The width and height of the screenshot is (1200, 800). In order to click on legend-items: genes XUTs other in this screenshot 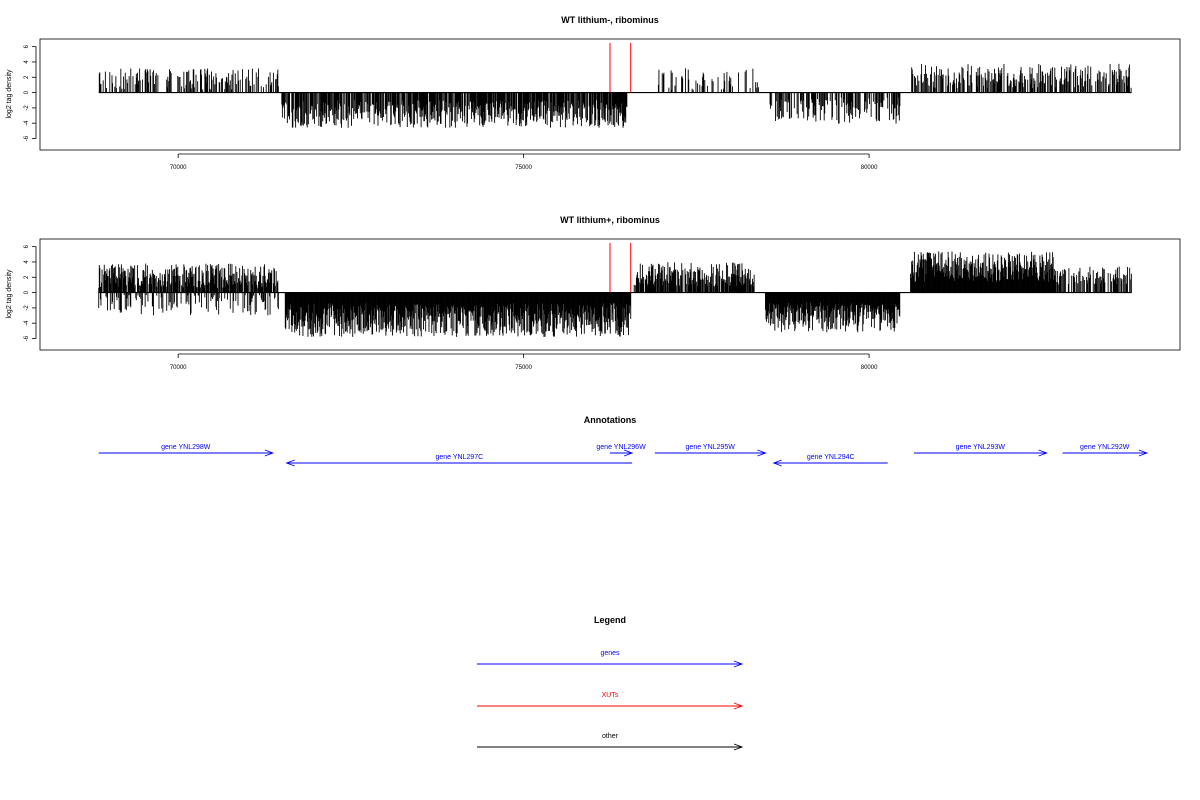, I will do `click(610, 700)`.